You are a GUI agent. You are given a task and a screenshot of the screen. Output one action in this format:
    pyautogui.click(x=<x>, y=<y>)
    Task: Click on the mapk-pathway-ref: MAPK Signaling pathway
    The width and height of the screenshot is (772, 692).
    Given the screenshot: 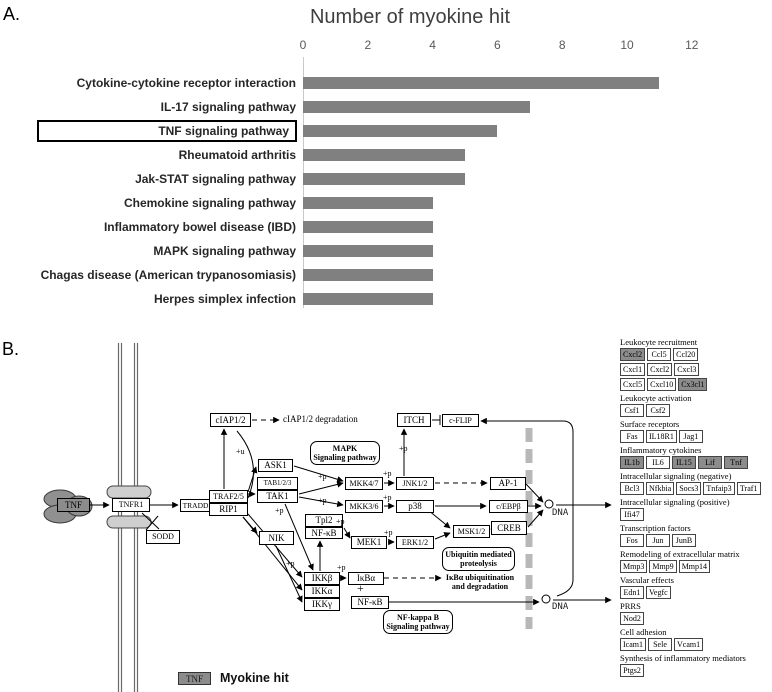 What is the action you would take?
    pyautogui.click(x=345, y=453)
    